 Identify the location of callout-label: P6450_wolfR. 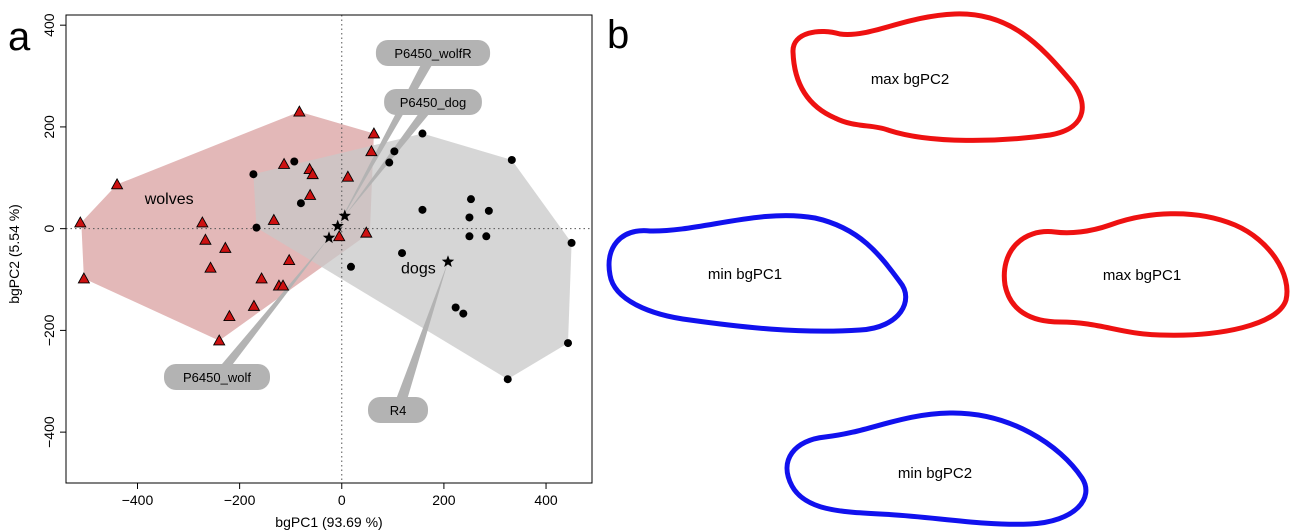
(432, 53).